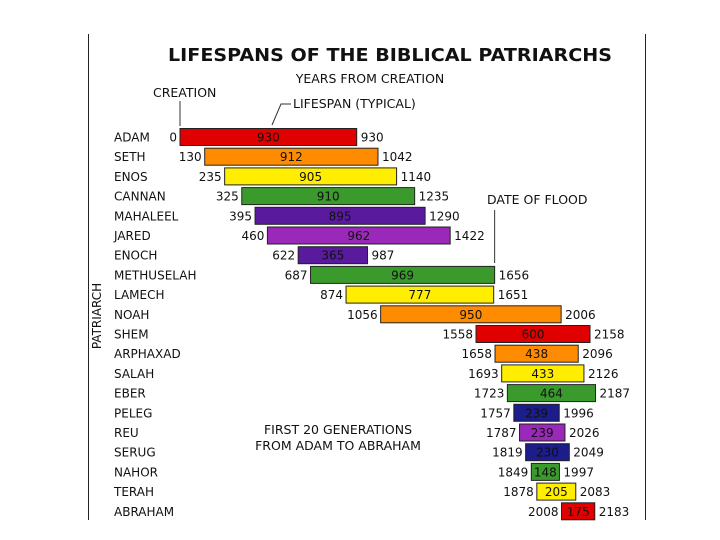 This screenshot has height=540, width=720. What do you see at coordinates (131, 335) in the screenshot?
I see `patriarch-label-10: SHEM` at bounding box center [131, 335].